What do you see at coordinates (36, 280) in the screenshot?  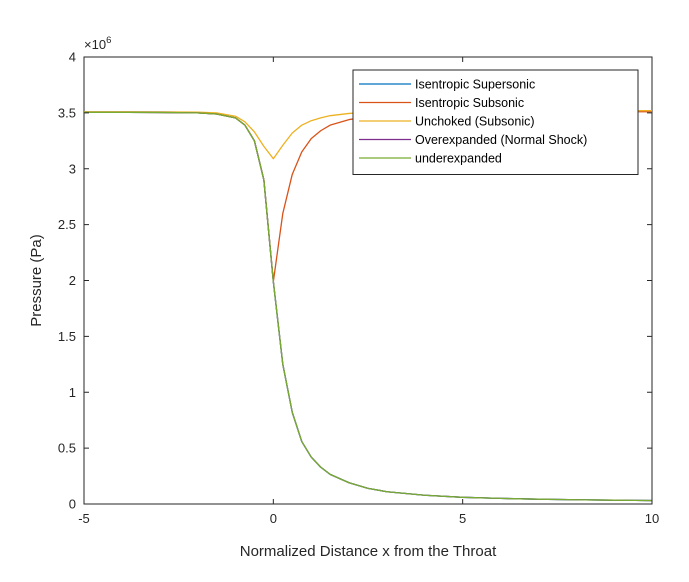 I see `y-axis-label: Pressure (Pa)` at bounding box center [36, 280].